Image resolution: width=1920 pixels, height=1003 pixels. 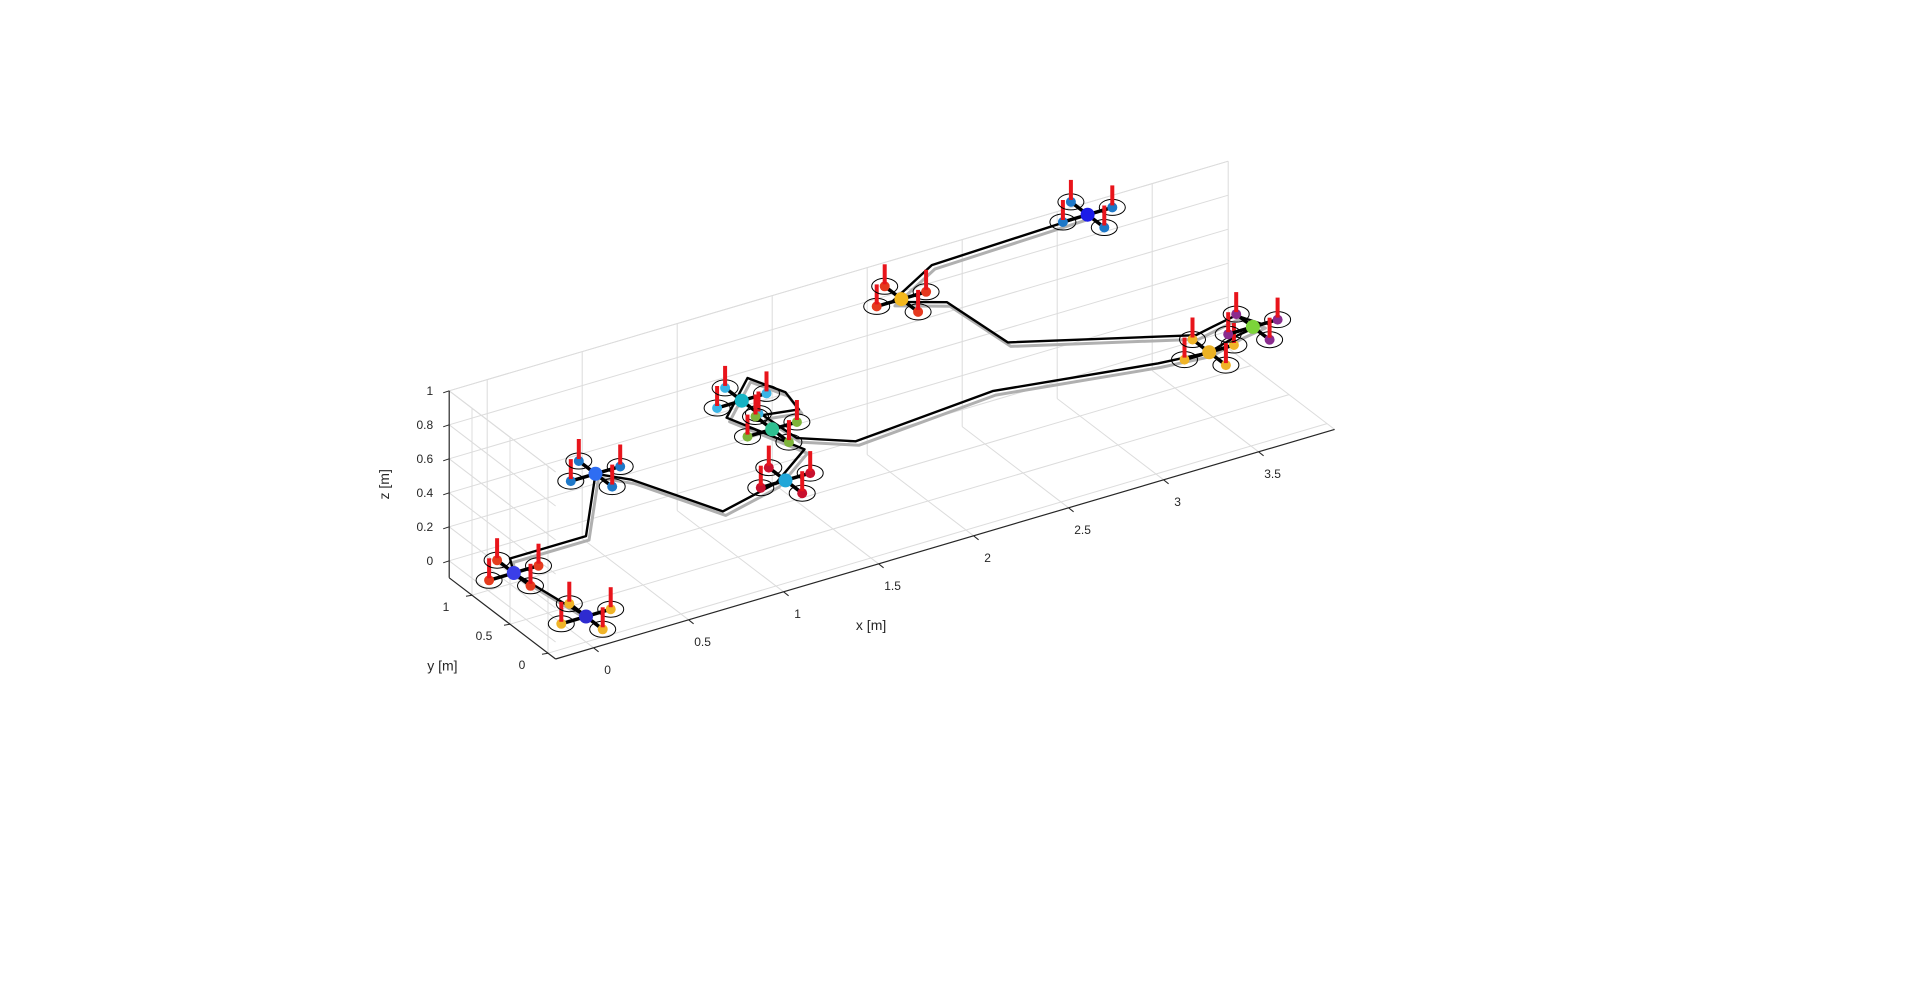 What do you see at coordinates (384, 484) in the screenshot?
I see `z-axis-label: z [m]` at bounding box center [384, 484].